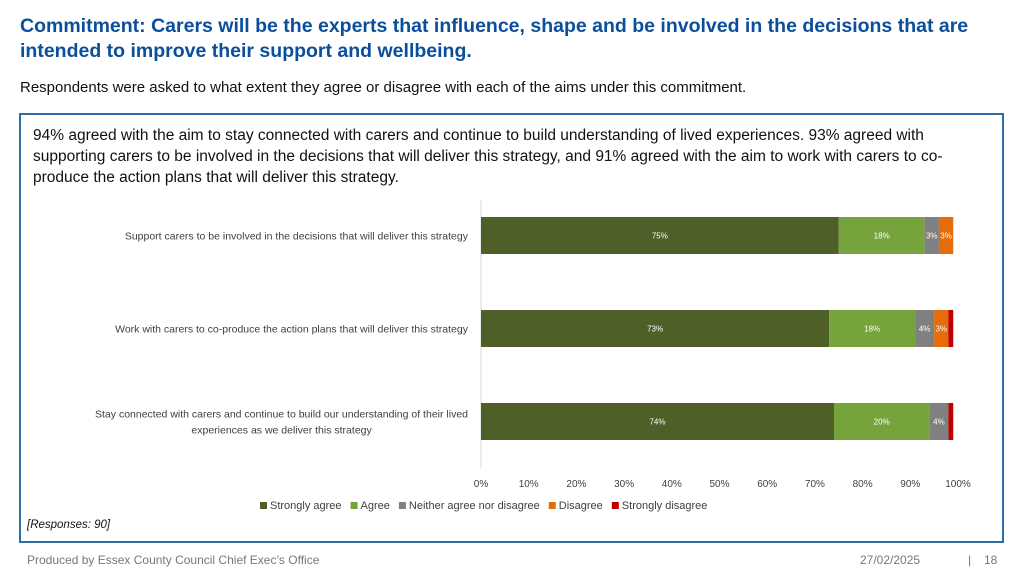 The image size is (1024, 576). What do you see at coordinates (281, 431) in the screenshot?
I see `category-label: experiences as we deliver this strategy` at bounding box center [281, 431].